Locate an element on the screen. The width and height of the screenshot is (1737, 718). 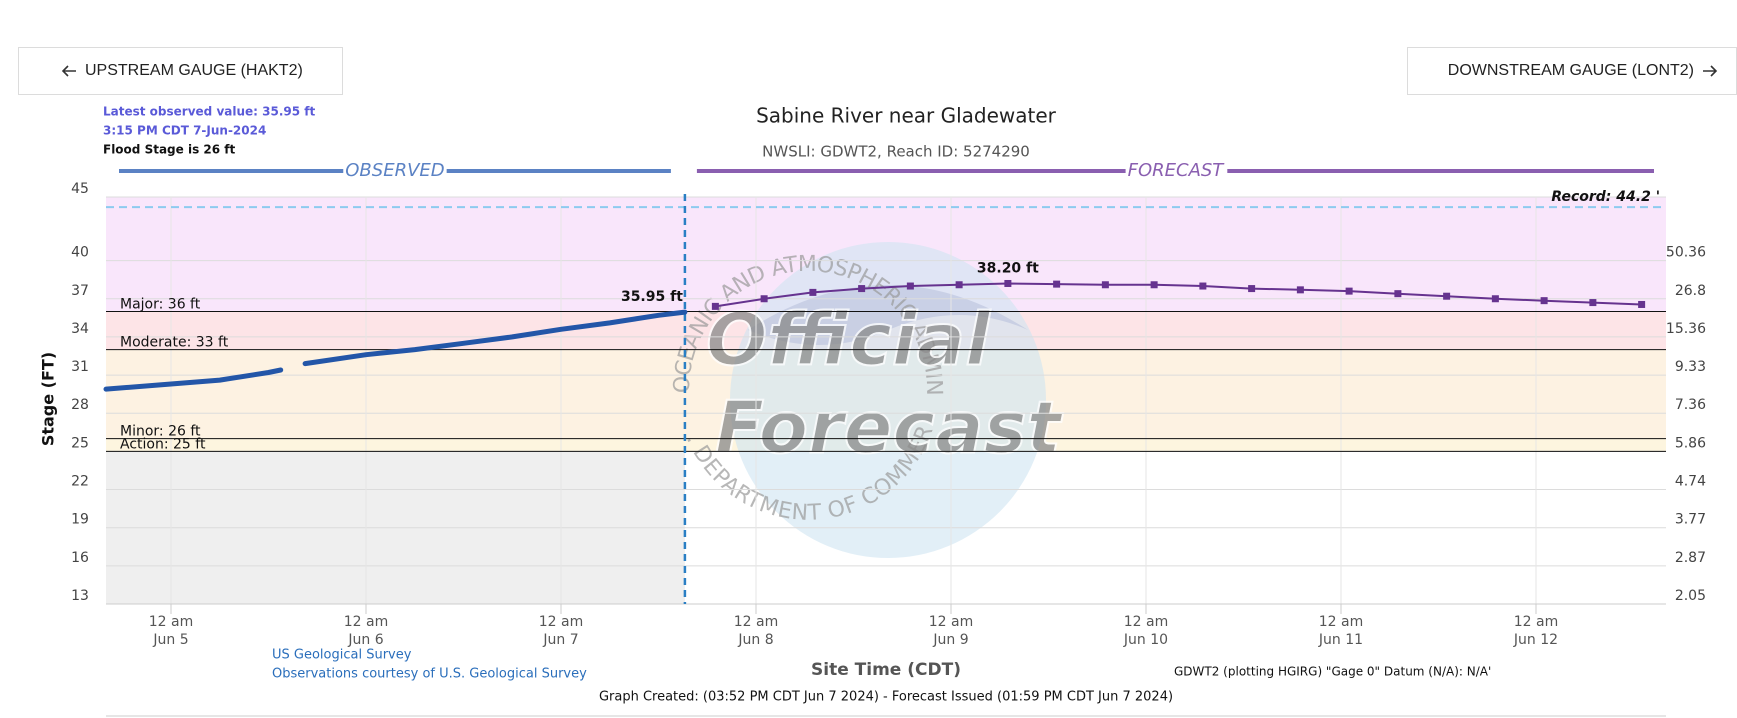
x-tick-date: Jun 12 is located at coordinates (1535, 640).